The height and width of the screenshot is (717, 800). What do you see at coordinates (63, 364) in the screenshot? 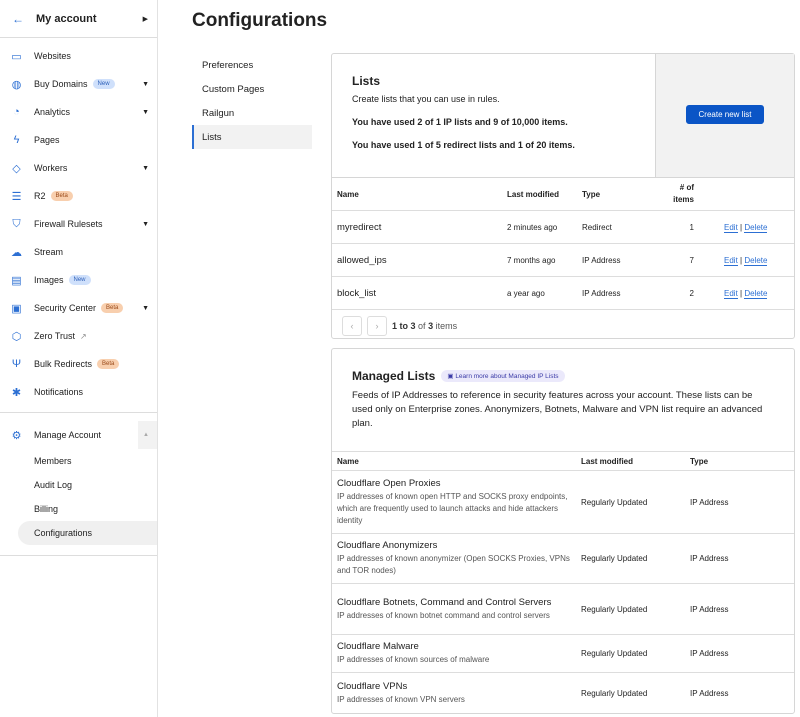
I see `sidebar-item-label: Bulk Redirects` at bounding box center [63, 364].